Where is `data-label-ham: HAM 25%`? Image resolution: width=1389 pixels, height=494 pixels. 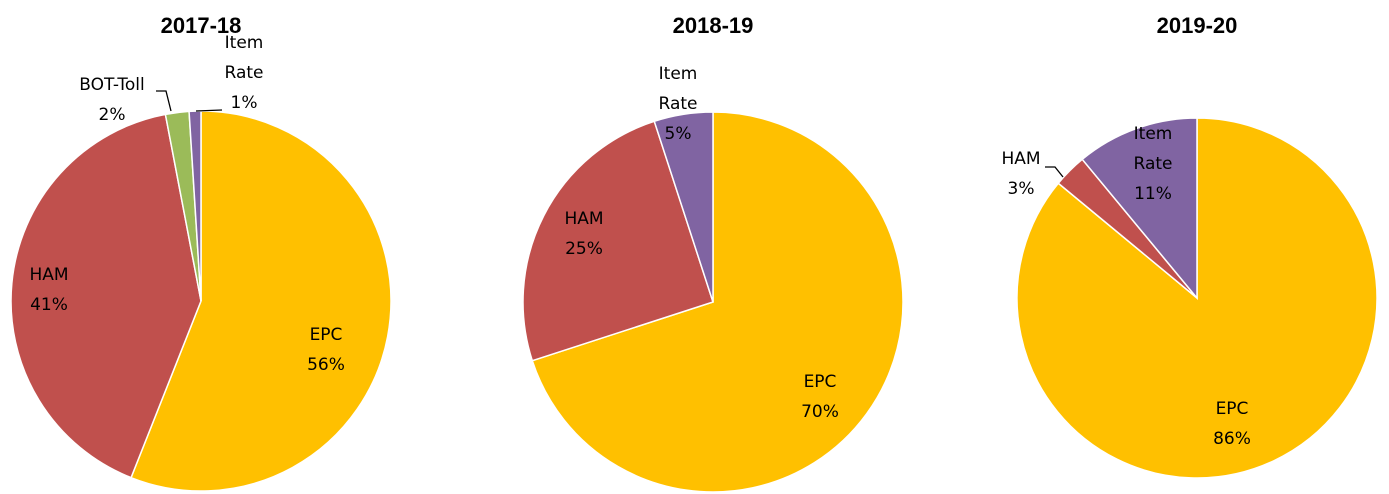
data-label-ham: HAM 25% is located at coordinates (583, 234).